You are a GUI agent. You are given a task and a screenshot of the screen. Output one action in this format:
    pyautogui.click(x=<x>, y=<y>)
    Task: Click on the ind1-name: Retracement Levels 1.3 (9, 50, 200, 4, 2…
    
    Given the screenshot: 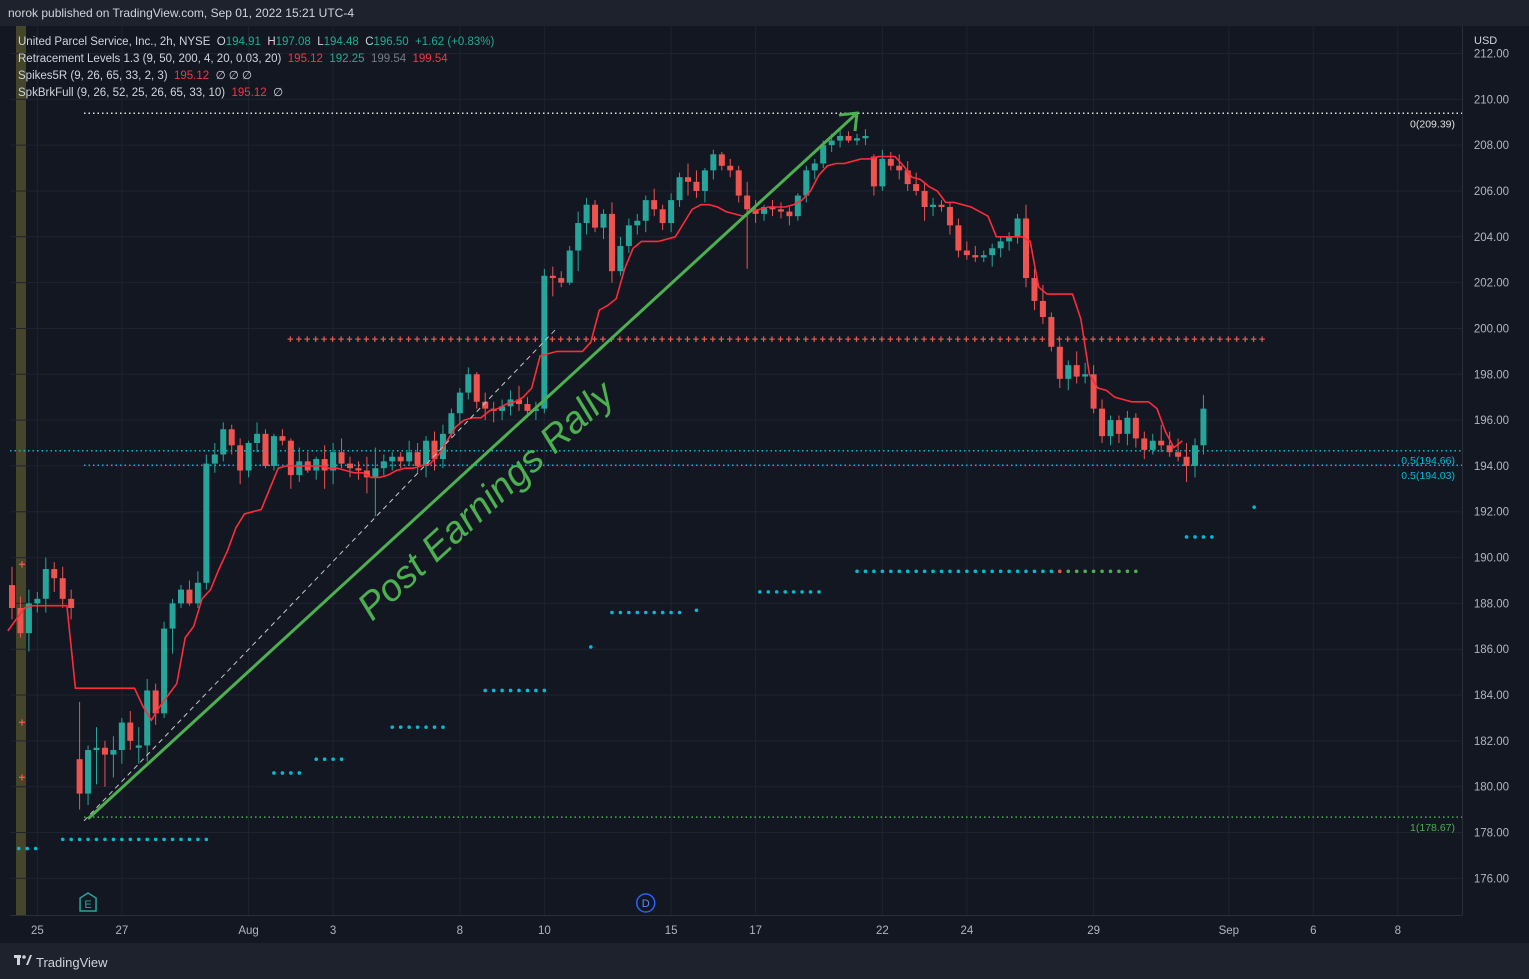 What is the action you would take?
    pyautogui.click(x=150, y=59)
    